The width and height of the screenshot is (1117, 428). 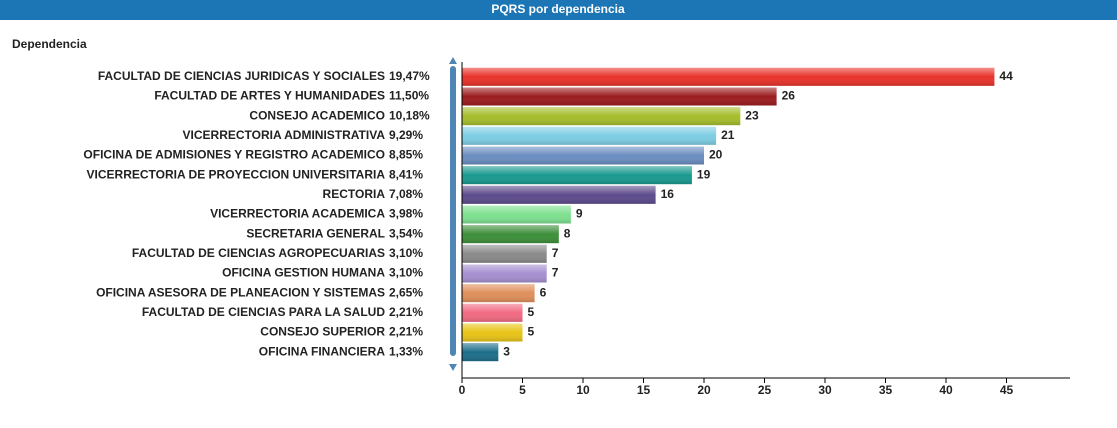 What do you see at coordinates (409, 76) in the screenshot?
I see `percent-label: 19,47%` at bounding box center [409, 76].